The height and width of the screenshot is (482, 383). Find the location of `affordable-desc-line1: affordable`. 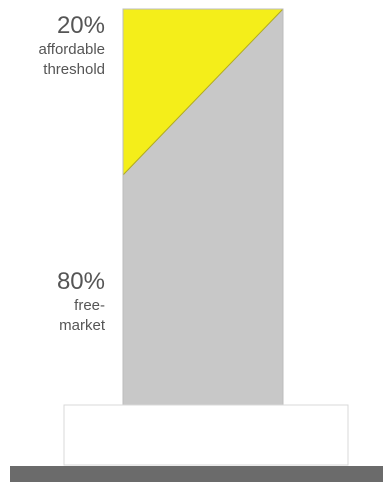

affordable-desc-line1: affordable is located at coordinates (71, 49).